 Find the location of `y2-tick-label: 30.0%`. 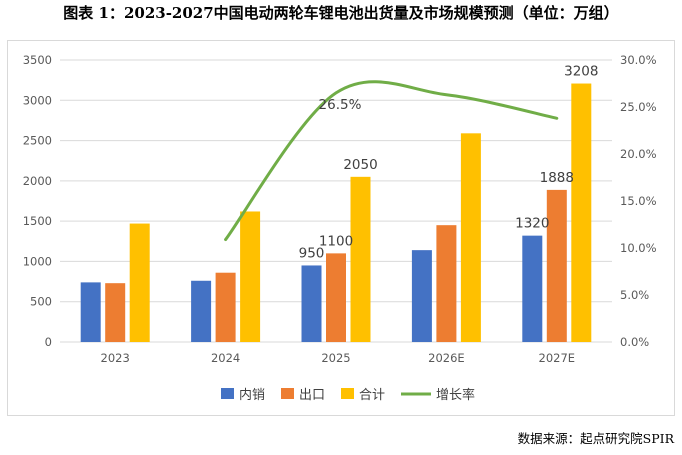

y2-tick-label: 30.0% is located at coordinates (638, 60).